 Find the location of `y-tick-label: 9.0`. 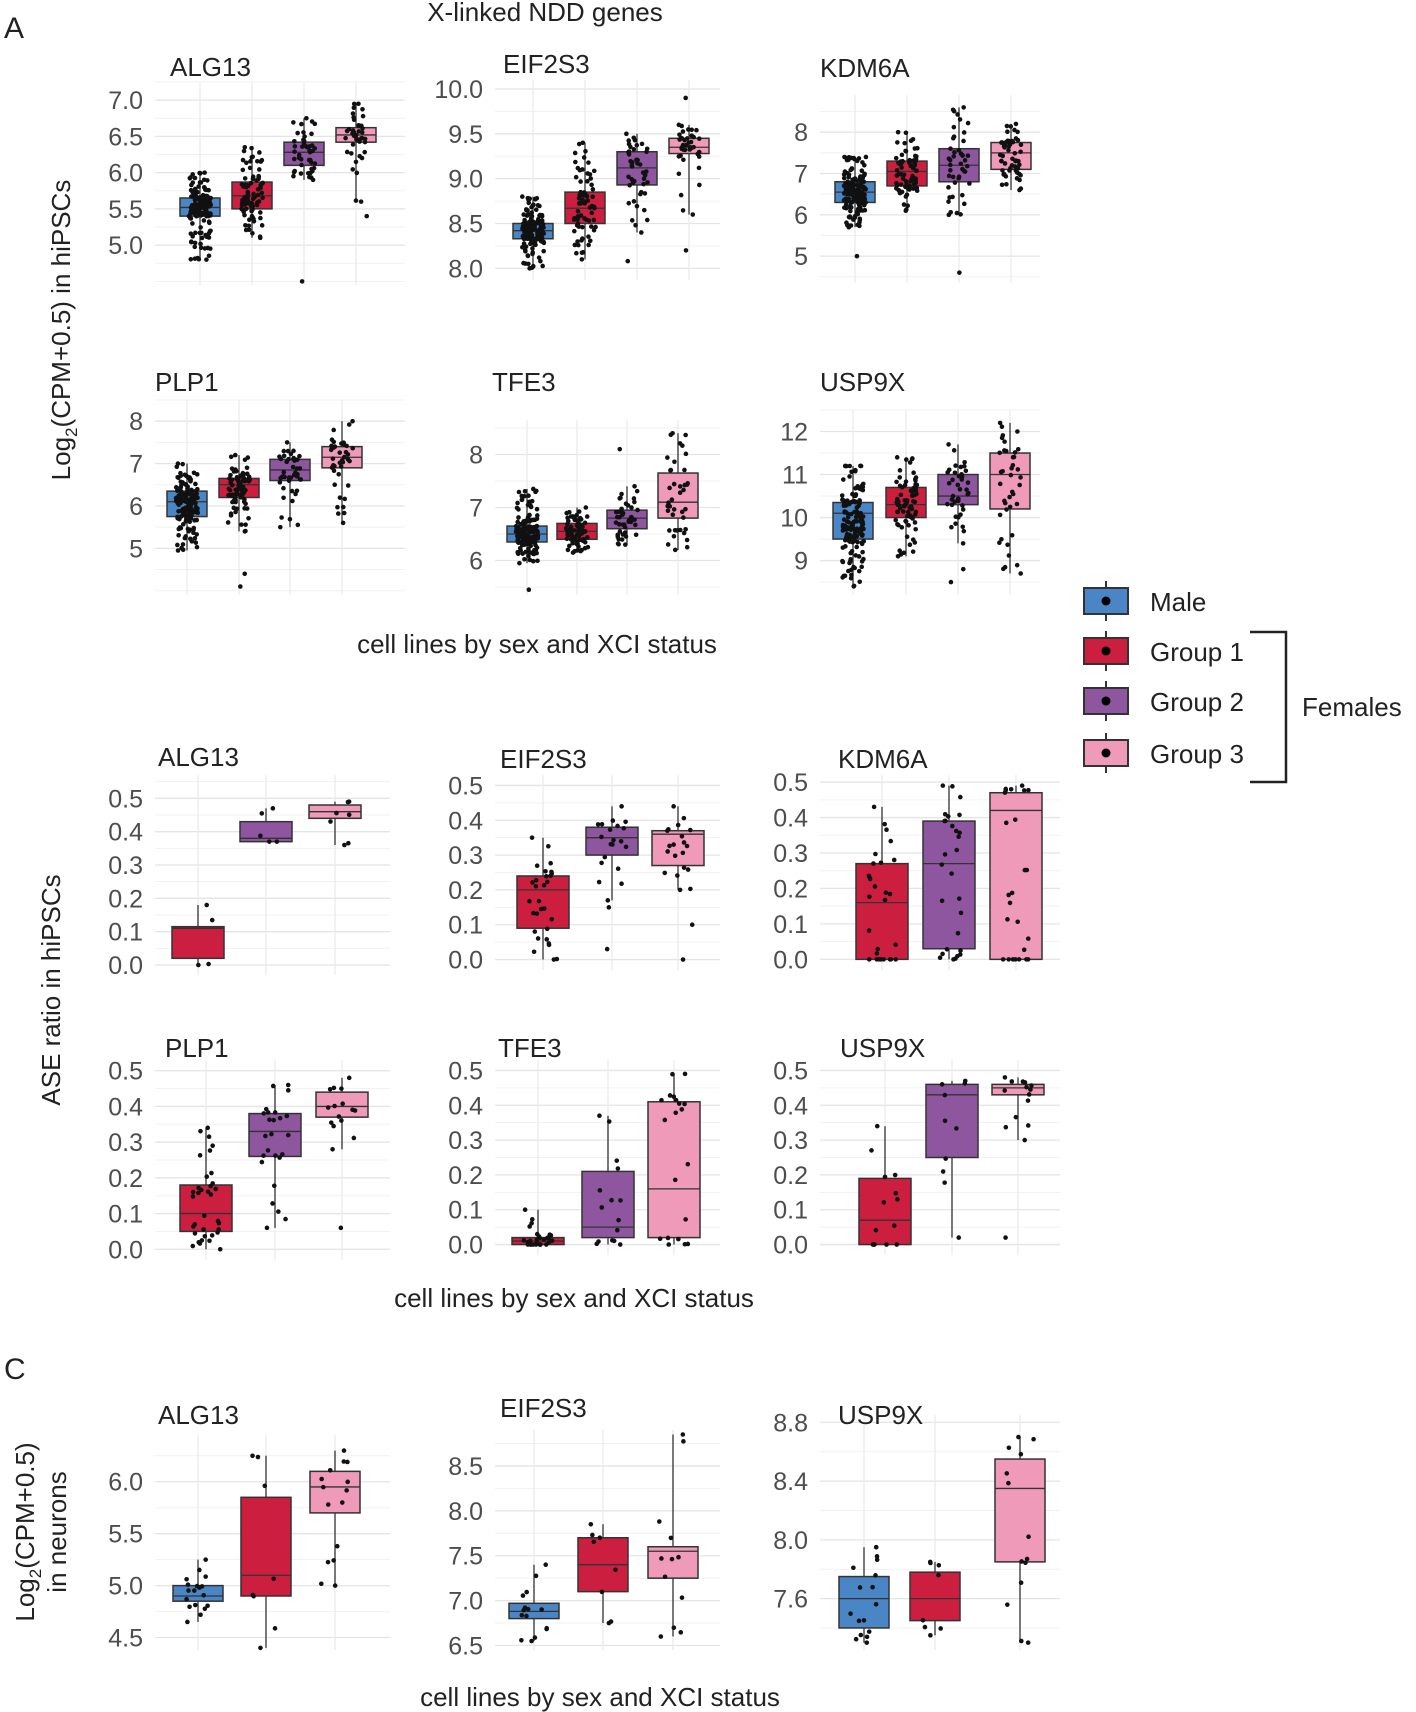

y-tick-label: 9.0 is located at coordinates (465, 180).